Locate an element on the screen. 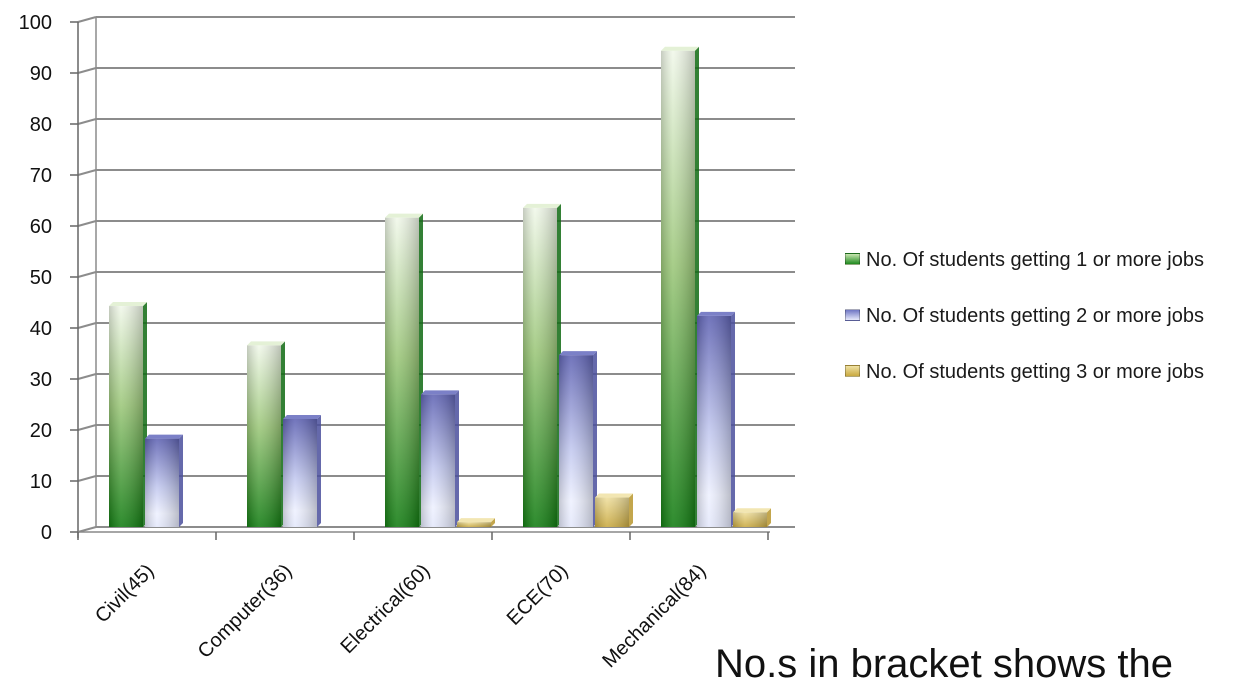 The image size is (1234, 692). y-tick-label: 0 is located at coordinates (46, 533).